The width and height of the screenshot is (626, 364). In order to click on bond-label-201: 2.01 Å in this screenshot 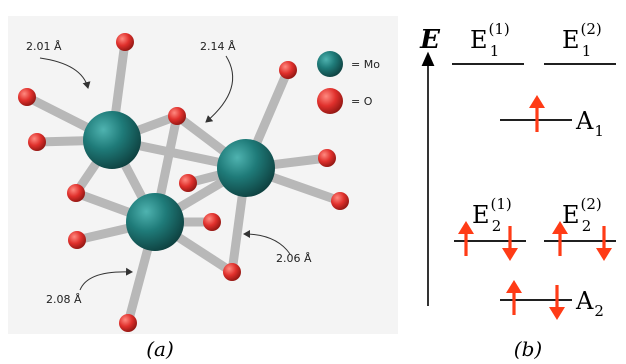, I will do `click(44, 46)`.